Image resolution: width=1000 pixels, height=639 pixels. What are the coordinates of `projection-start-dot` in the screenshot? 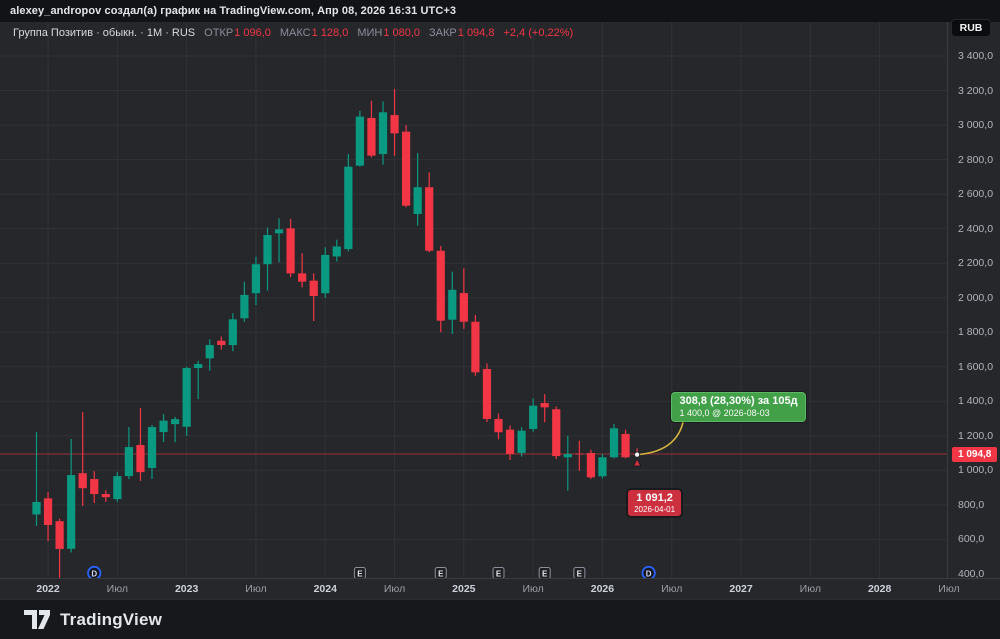 It's located at (637, 454).